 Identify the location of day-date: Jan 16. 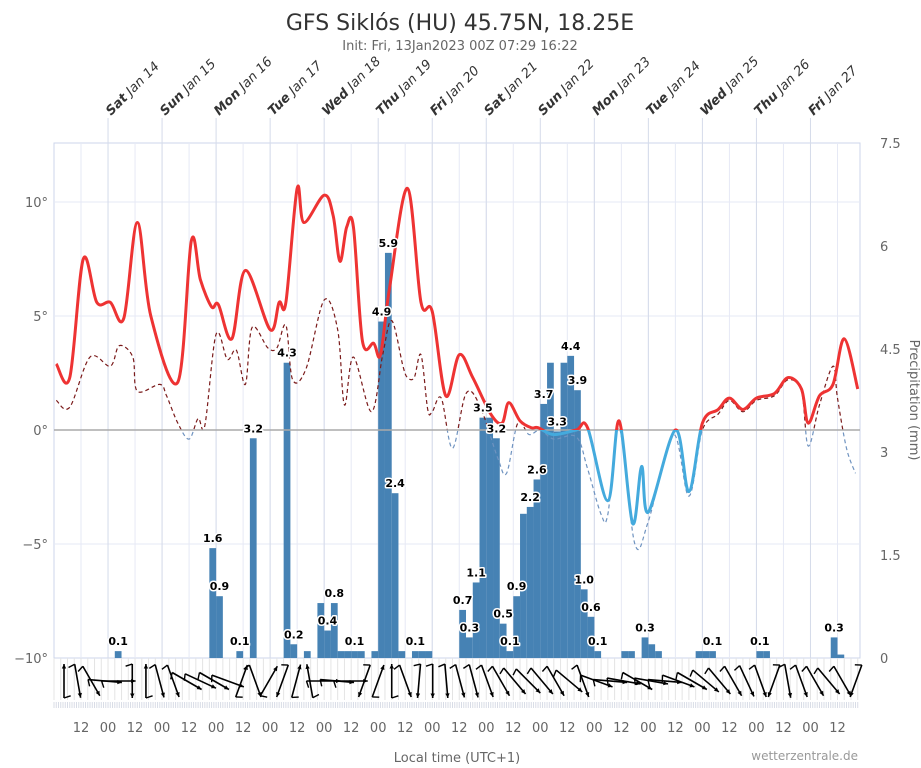
(254, 75).